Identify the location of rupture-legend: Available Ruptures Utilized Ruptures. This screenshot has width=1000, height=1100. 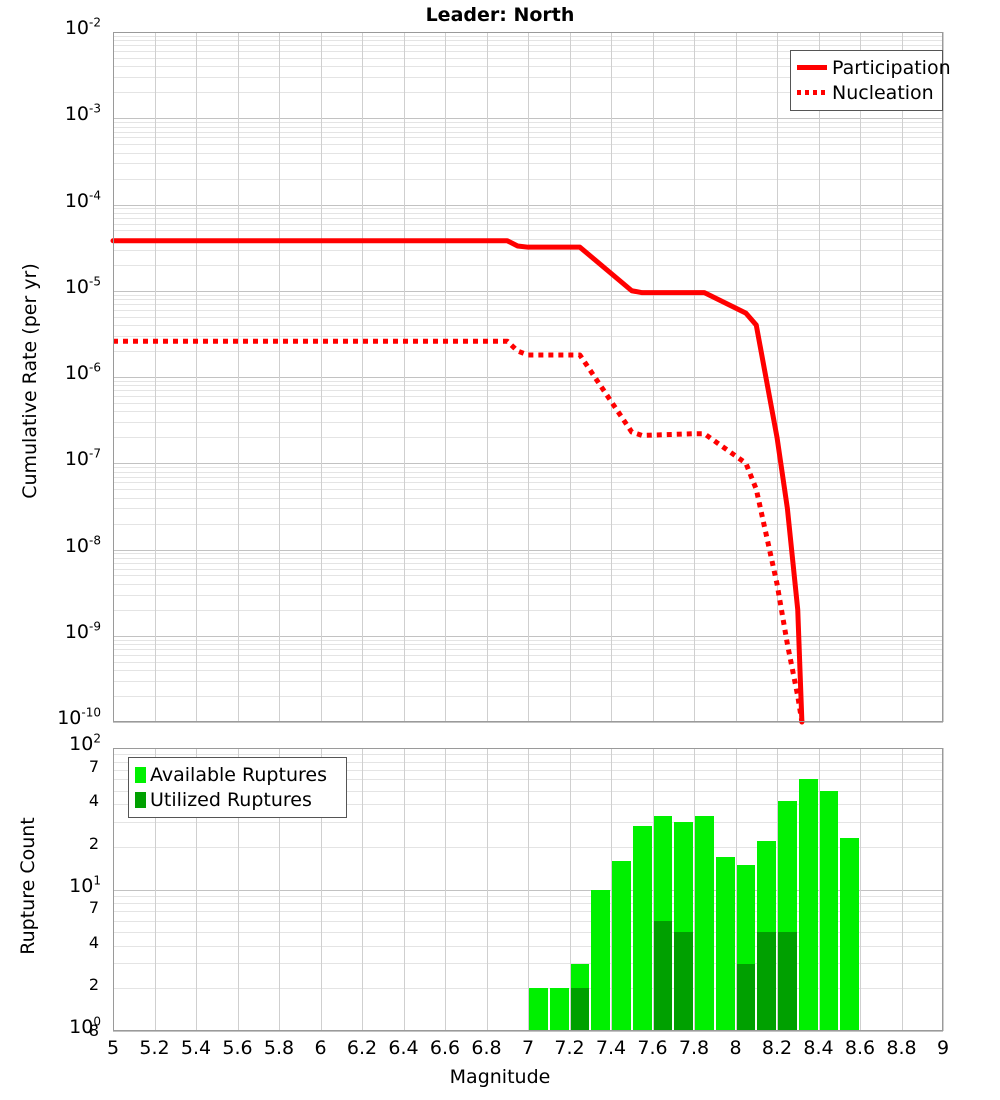
(237, 787).